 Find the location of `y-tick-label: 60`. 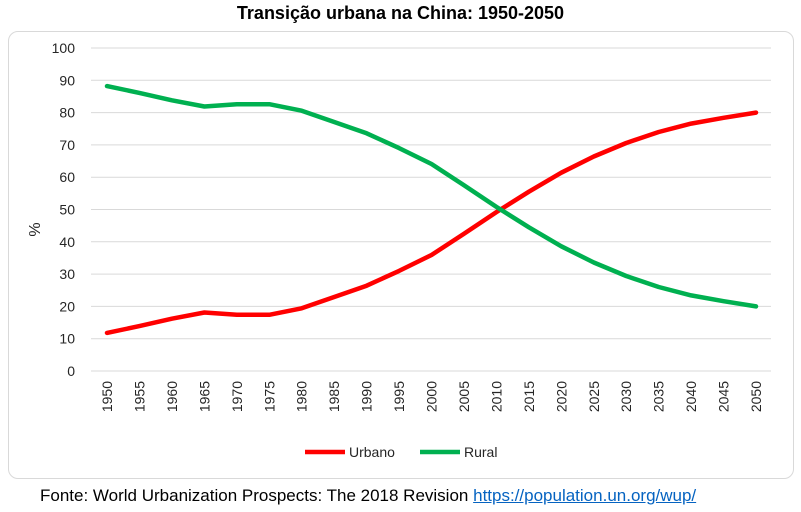

y-tick-label: 60 is located at coordinates (67, 177).